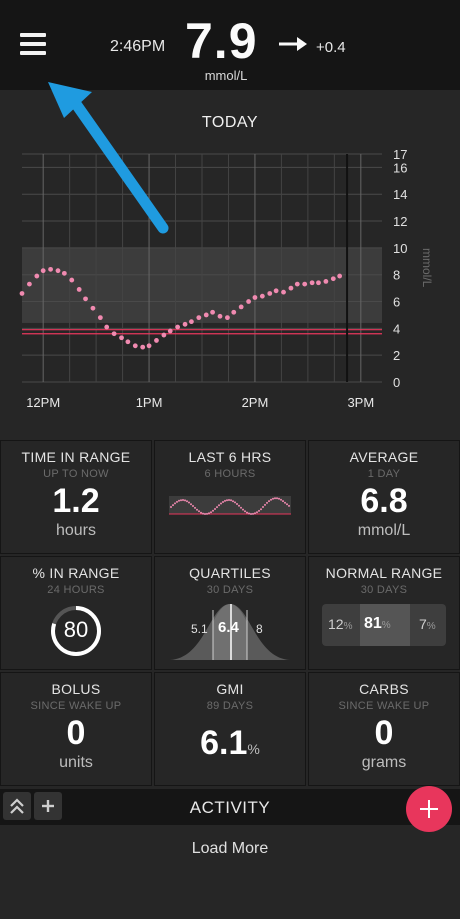 The image size is (460, 919). Describe the element at coordinates (255, 402) in the screenshot. I see `x-tick-label: 2PM` at that location.